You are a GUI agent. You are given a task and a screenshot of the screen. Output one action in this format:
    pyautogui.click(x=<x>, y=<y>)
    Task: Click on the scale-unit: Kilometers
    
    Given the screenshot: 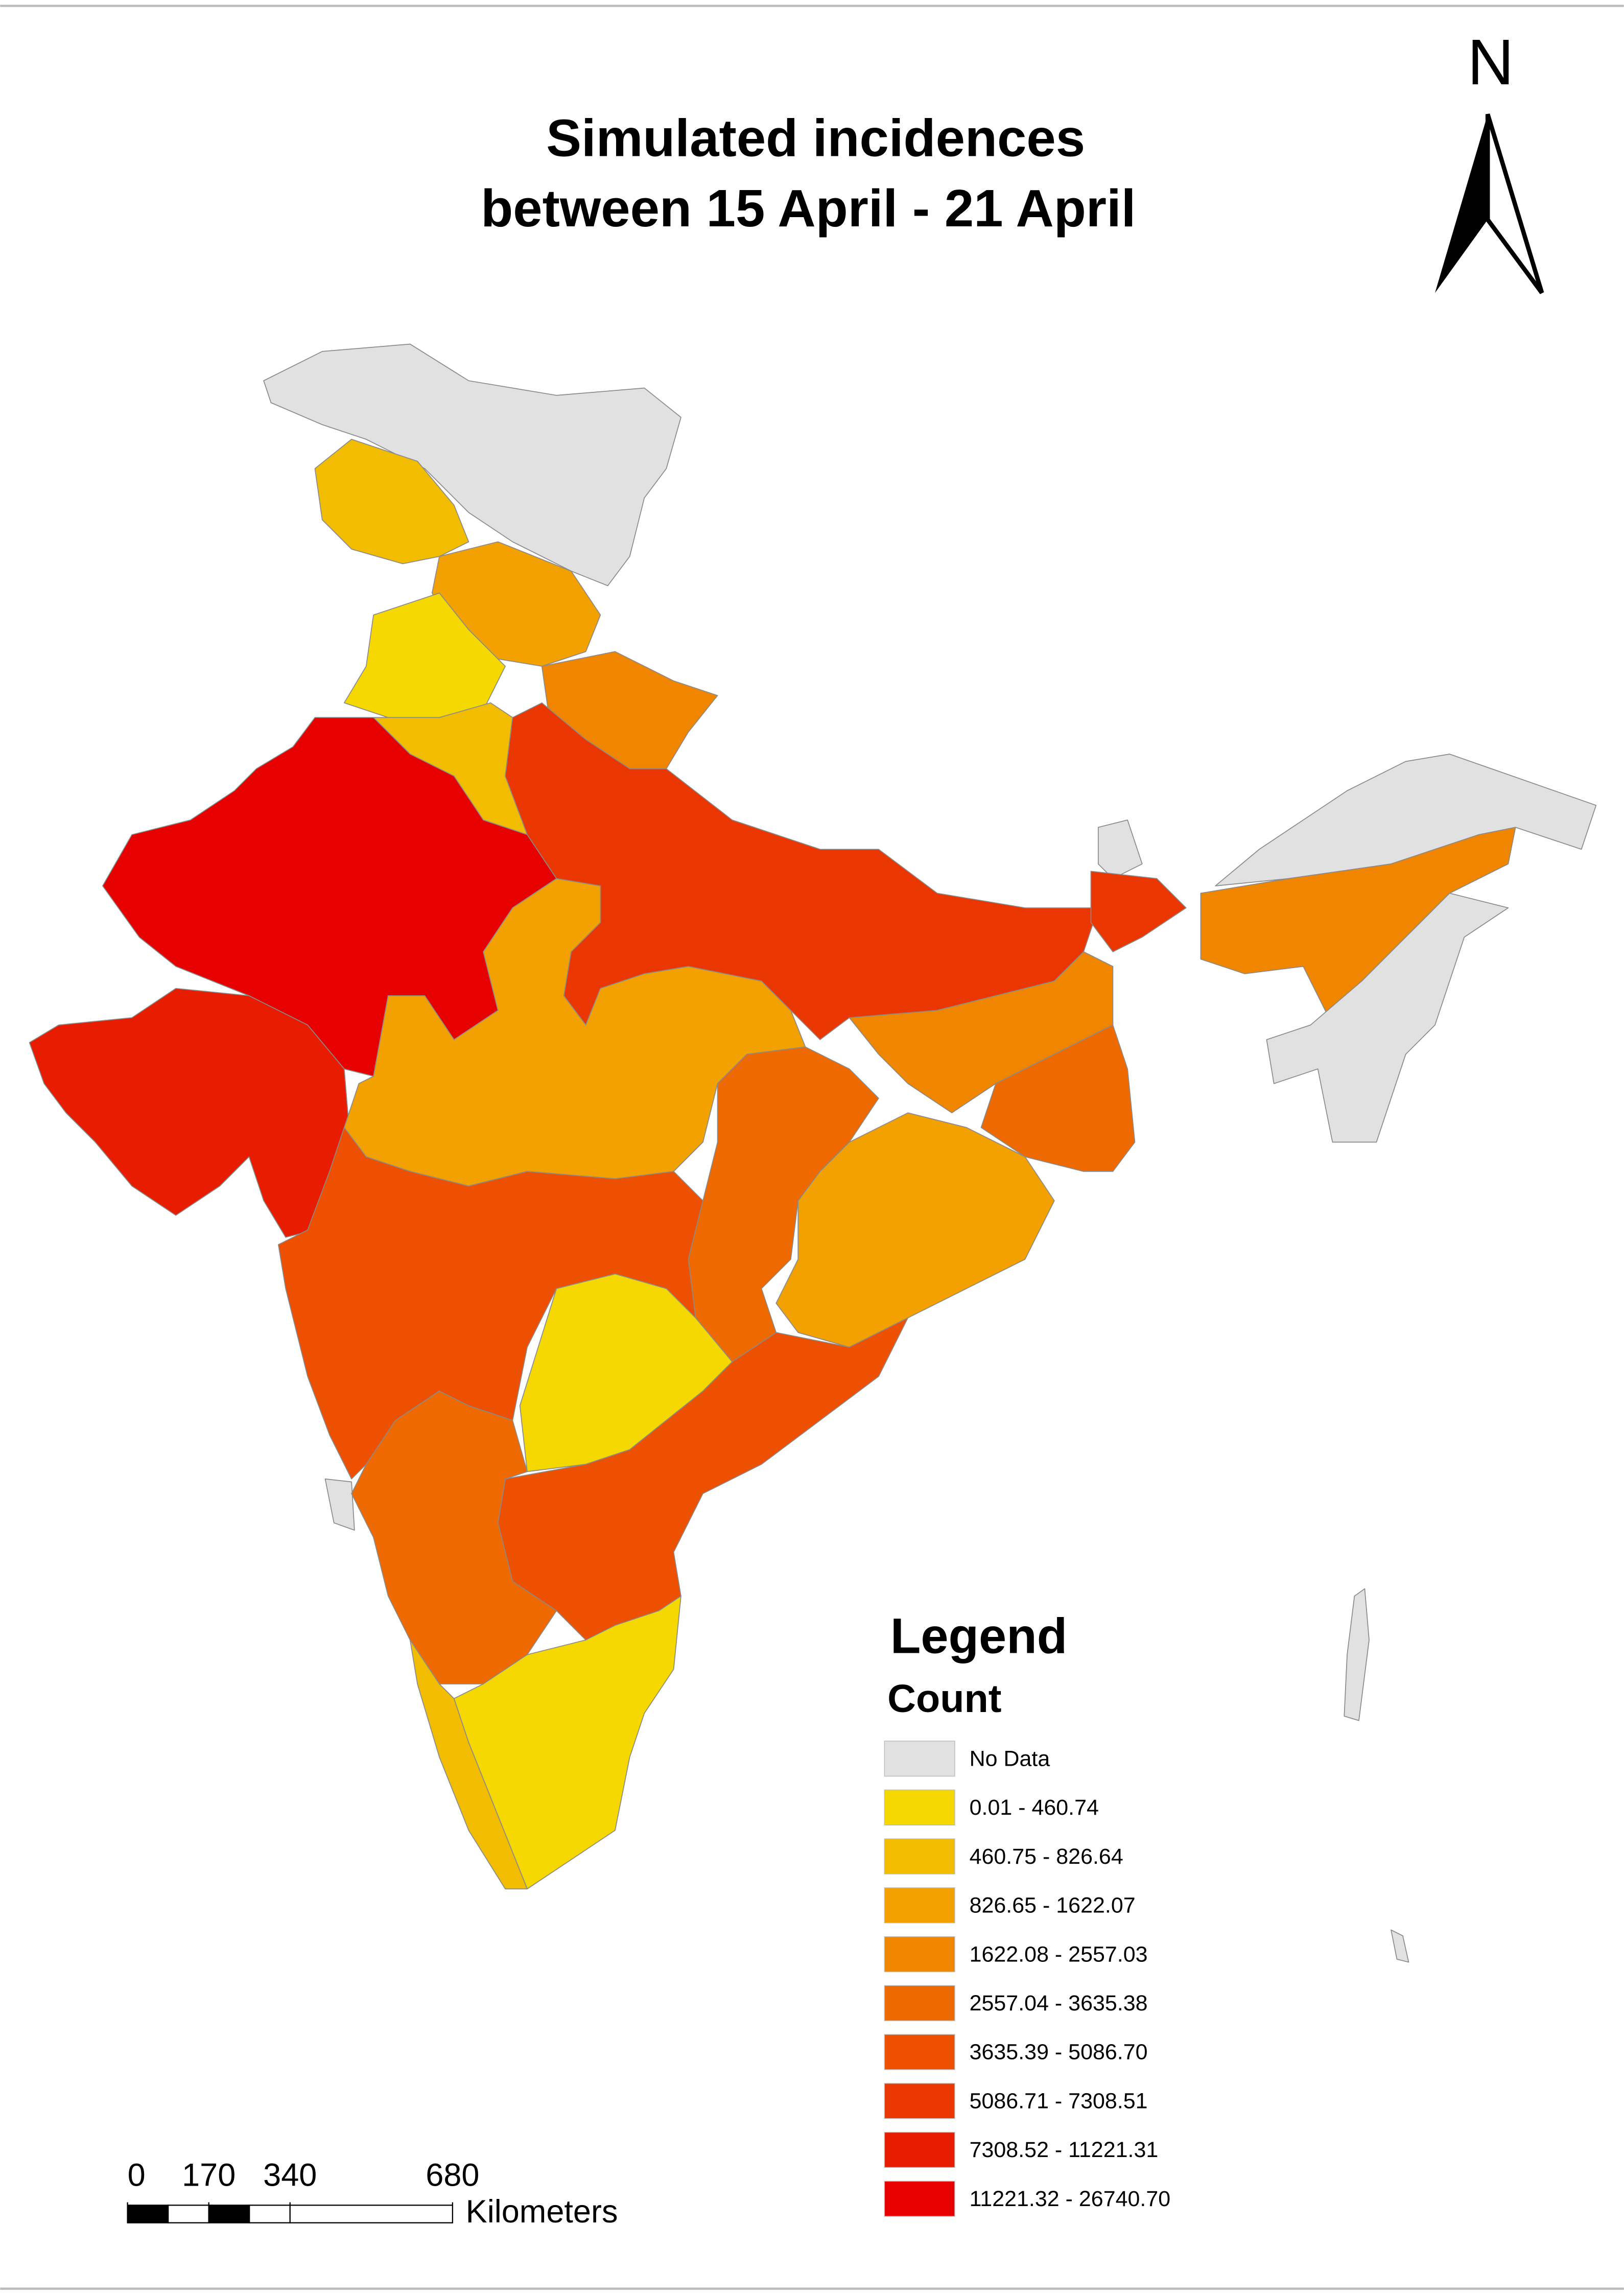 What is the action you would take?
    pyautogui.click(x=542, y=2212)
    